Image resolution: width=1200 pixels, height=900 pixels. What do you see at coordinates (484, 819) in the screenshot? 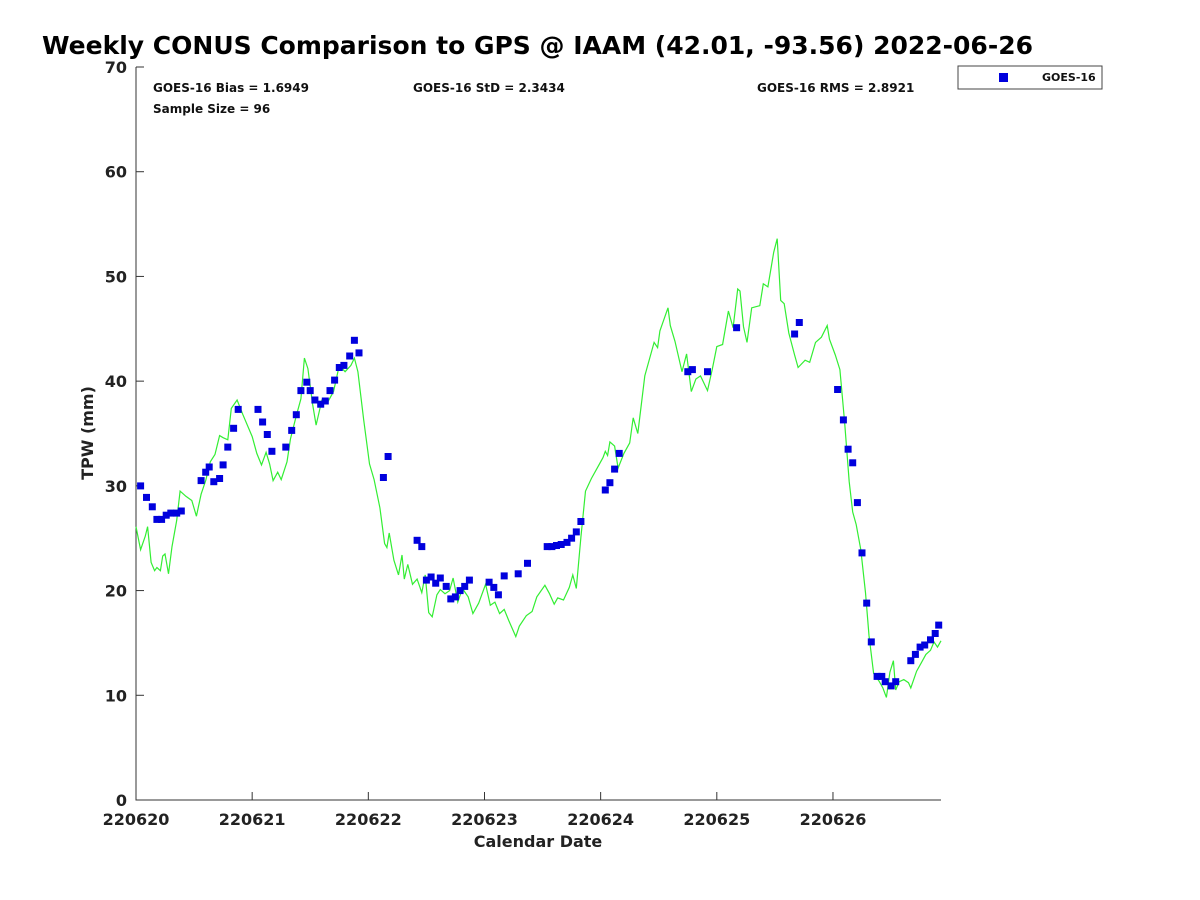
I see `x-tick-label: 220623` at bounding box center [484, 819].